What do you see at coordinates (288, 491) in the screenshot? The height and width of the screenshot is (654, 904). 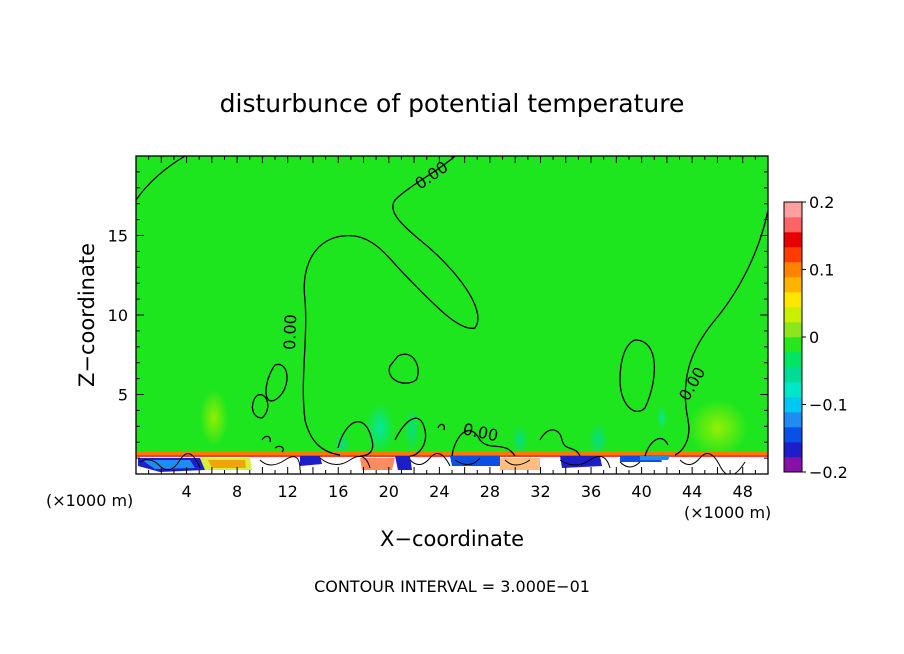 I see `x-tick-label: 12` at bounding box center [288, 491].